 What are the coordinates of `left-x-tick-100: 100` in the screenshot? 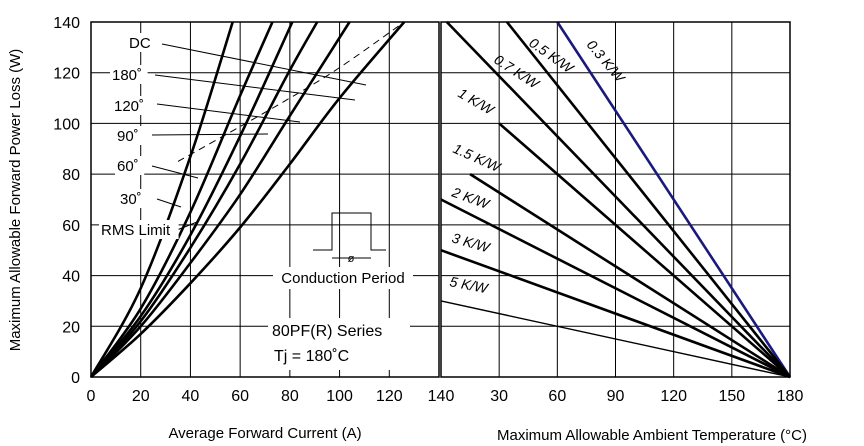 It's located at (339, 396).